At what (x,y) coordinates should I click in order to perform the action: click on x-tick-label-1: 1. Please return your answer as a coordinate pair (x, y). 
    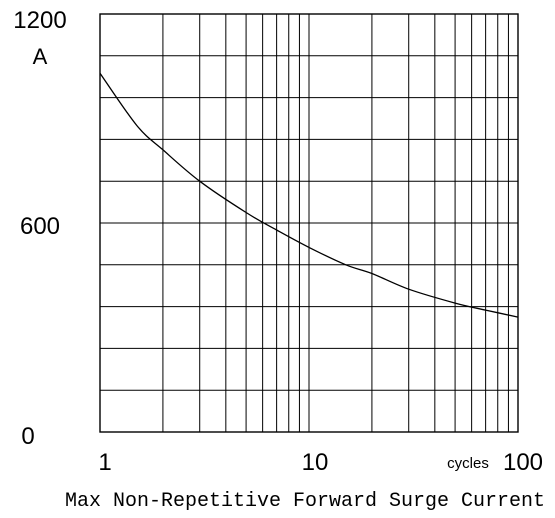
    Looking at the image, I should click on (104, 462).